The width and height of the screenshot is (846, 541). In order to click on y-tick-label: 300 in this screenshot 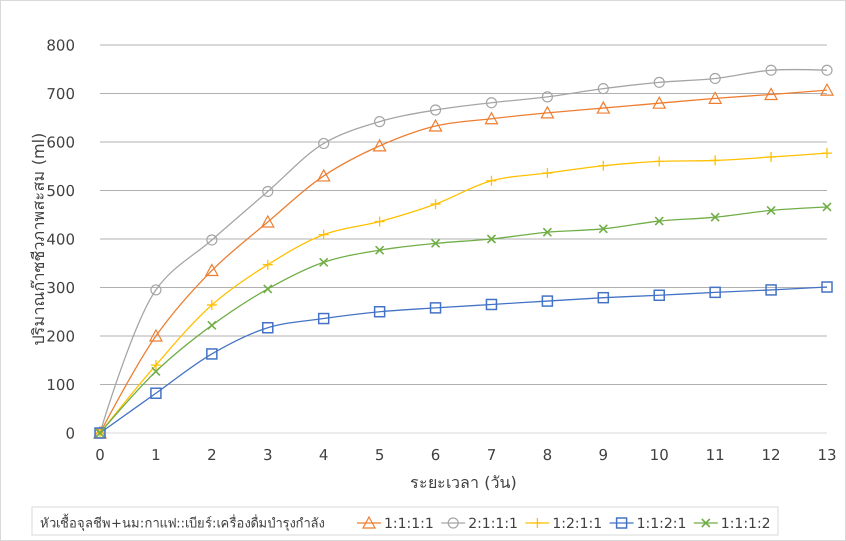, I will do `click(60, 287)`.